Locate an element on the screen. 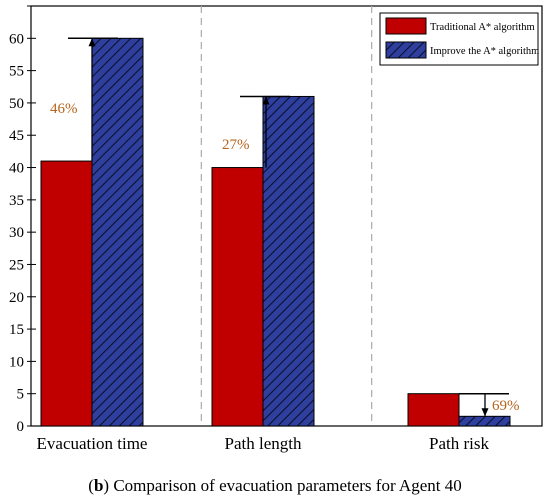 The width and height of the screenshot is (550, 498). y-tick-label: 25 is located at coordinates (16, 265).